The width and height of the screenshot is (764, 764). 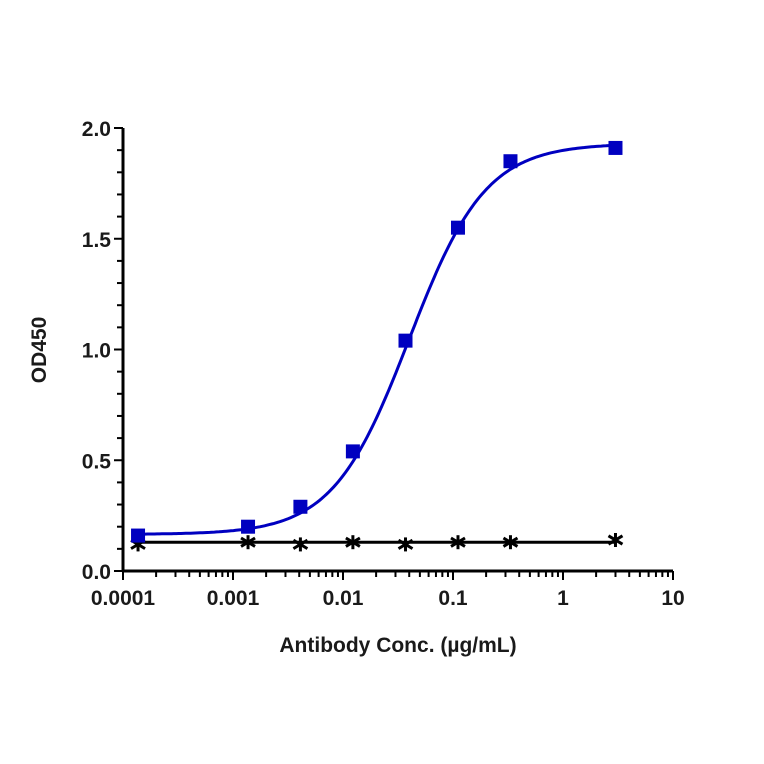 I want to click on y-axis-title: OD450, so click(x=39, y=350).